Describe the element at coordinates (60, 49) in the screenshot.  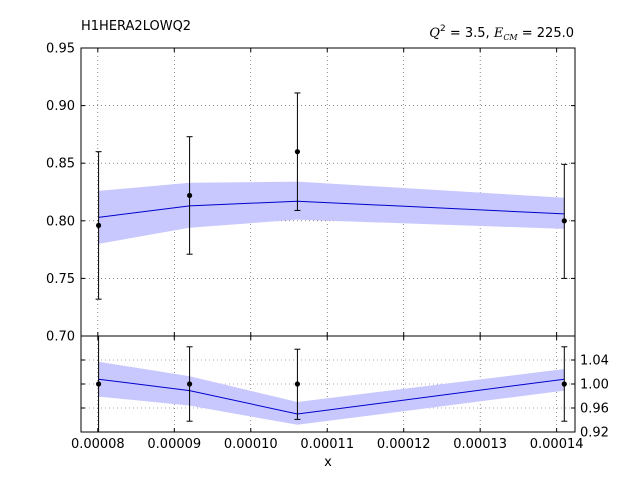
I see `main-ytick-label-5: 0.95` at that location.